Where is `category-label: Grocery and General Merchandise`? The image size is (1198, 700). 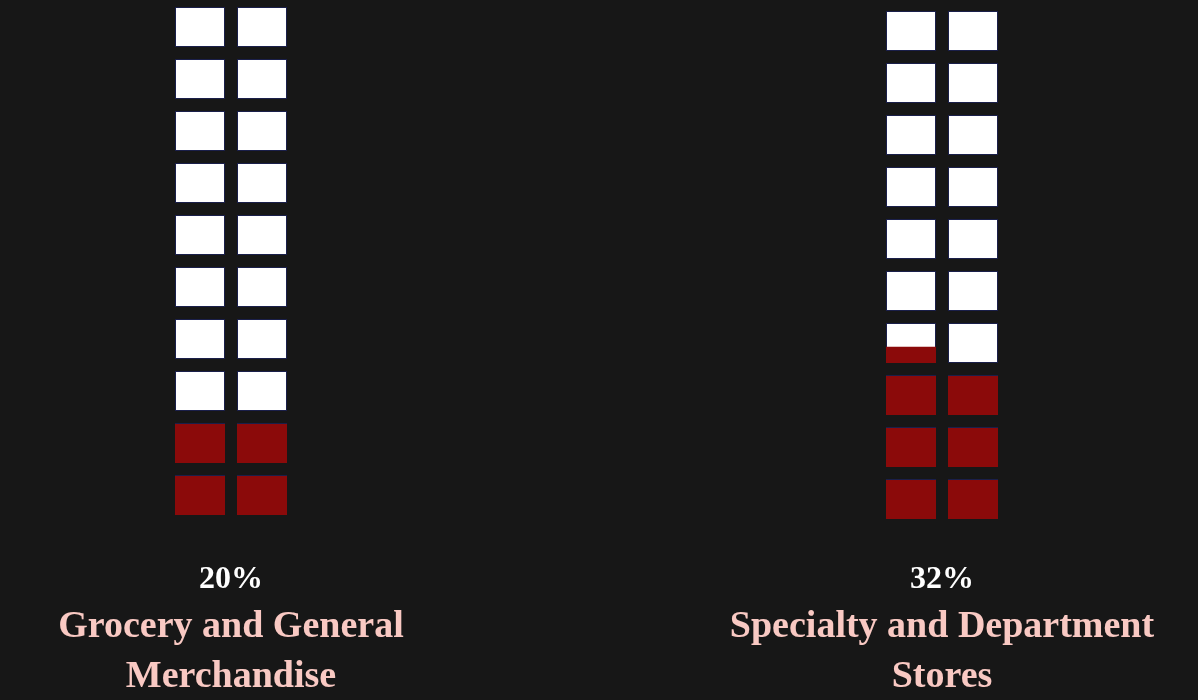 category-label: Grocery and General Merchandise is located at coordinates (231, 649).